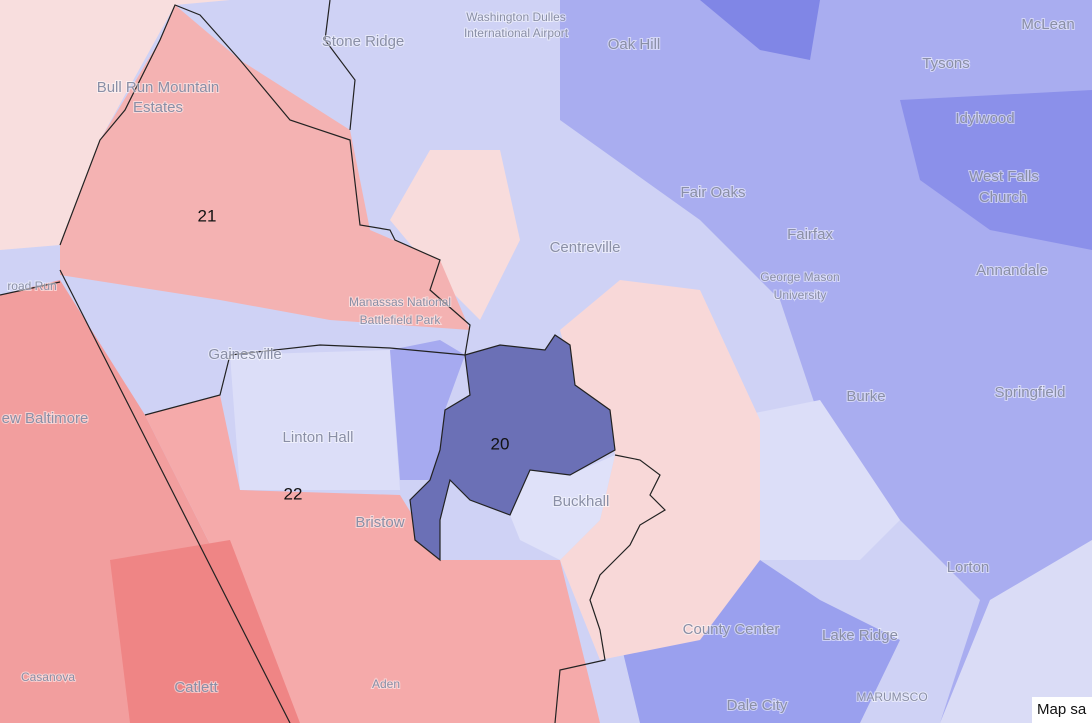  Describe the element at coordinates (810, 234) in the screenshot. I see `place-label: Fairfax` at that location.